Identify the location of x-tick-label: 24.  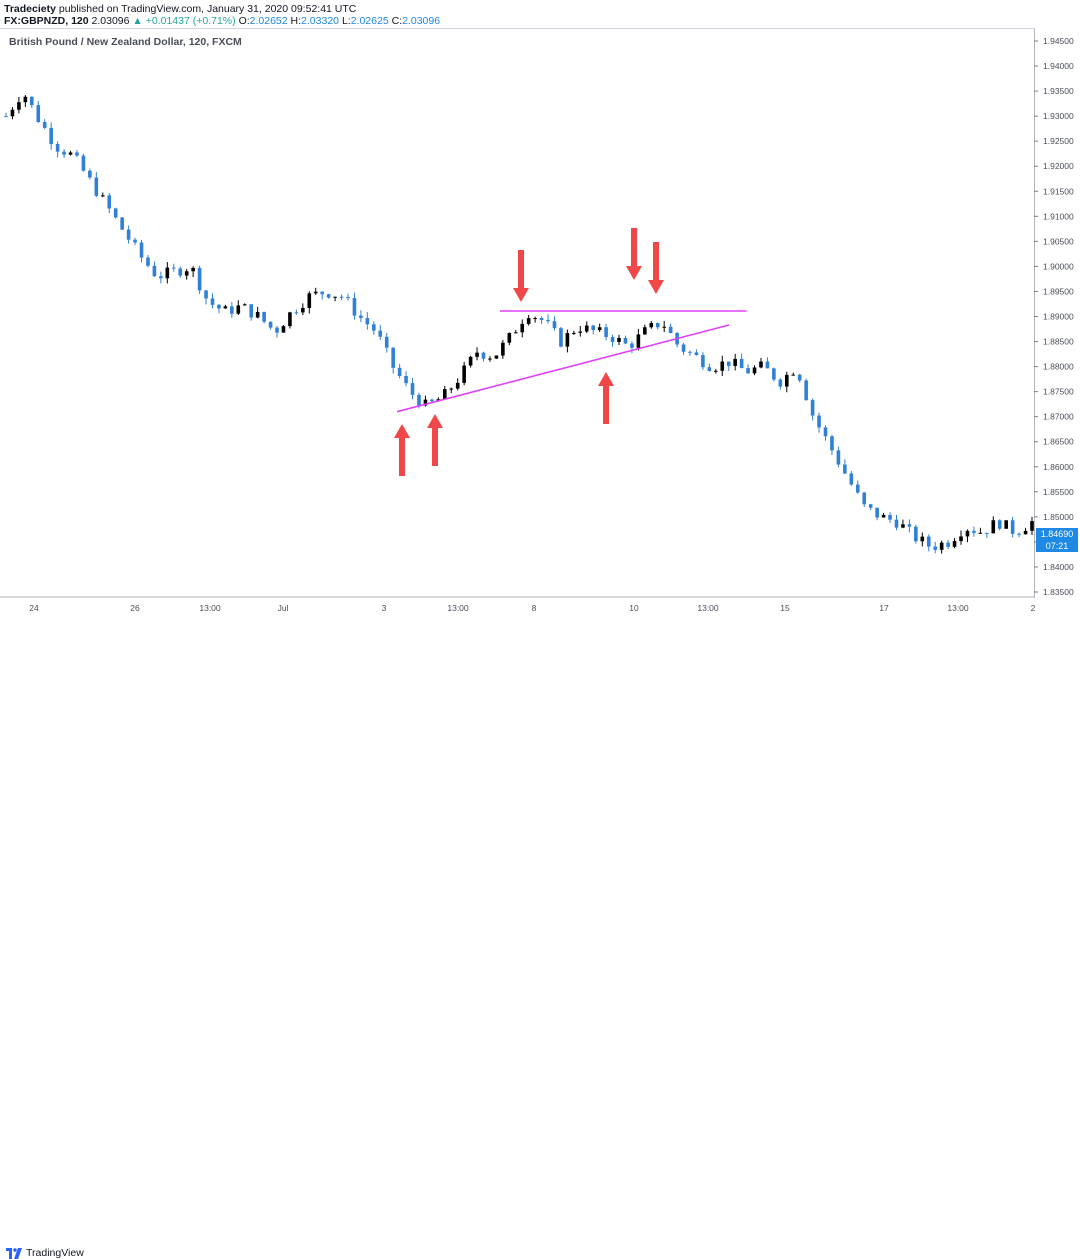
(34, 608).